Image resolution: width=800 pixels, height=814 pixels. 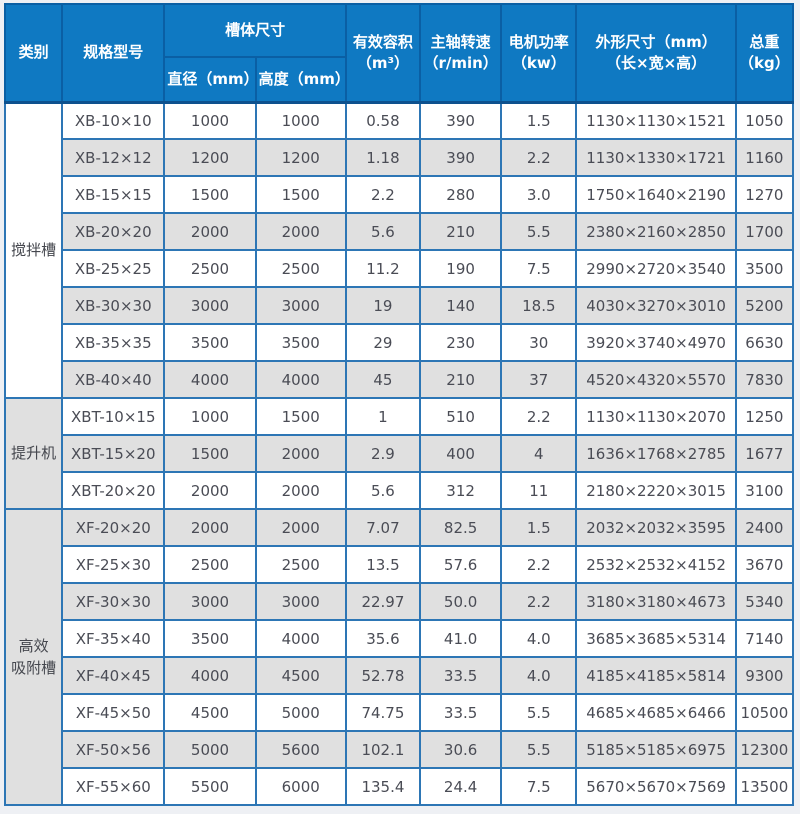 I want to click on cell-height: 5000, so click(x=300, y=712).